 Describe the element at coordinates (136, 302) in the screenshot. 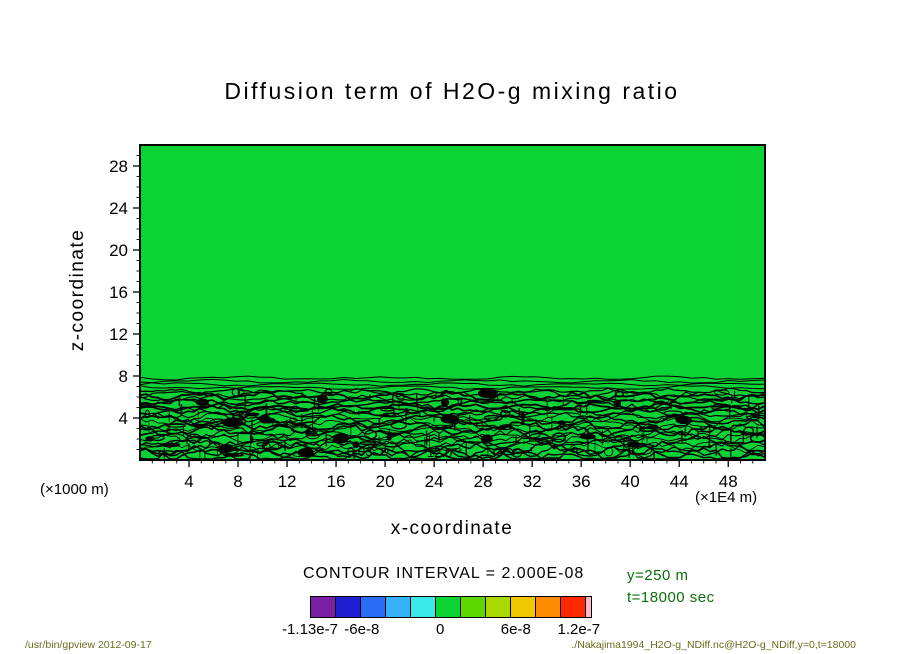

I see `y-axis-ticks` at that location.